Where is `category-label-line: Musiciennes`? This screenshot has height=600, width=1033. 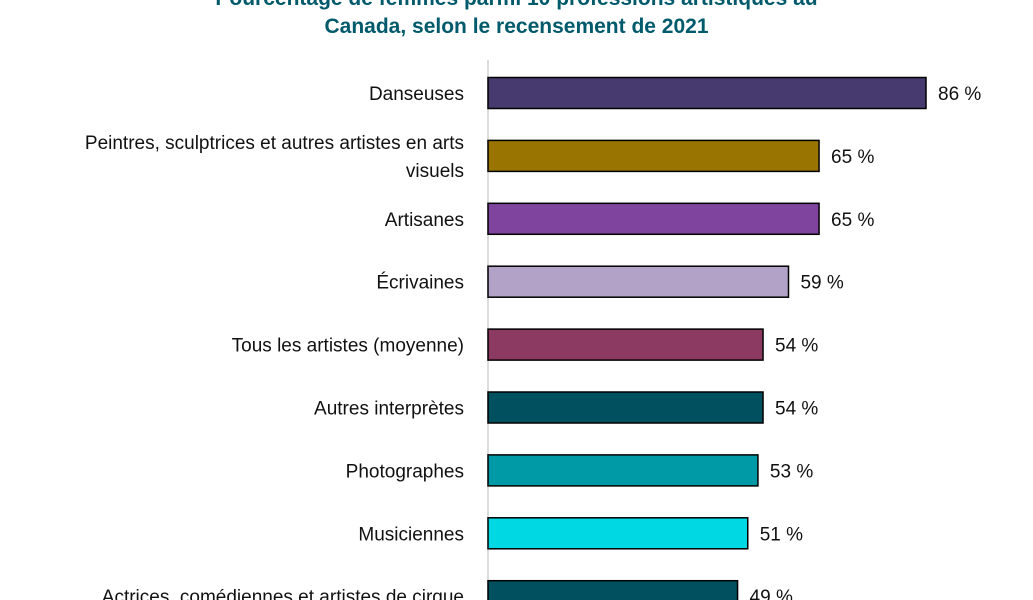 category-label-line: Musiciennes is located at coordinates (411, 534).